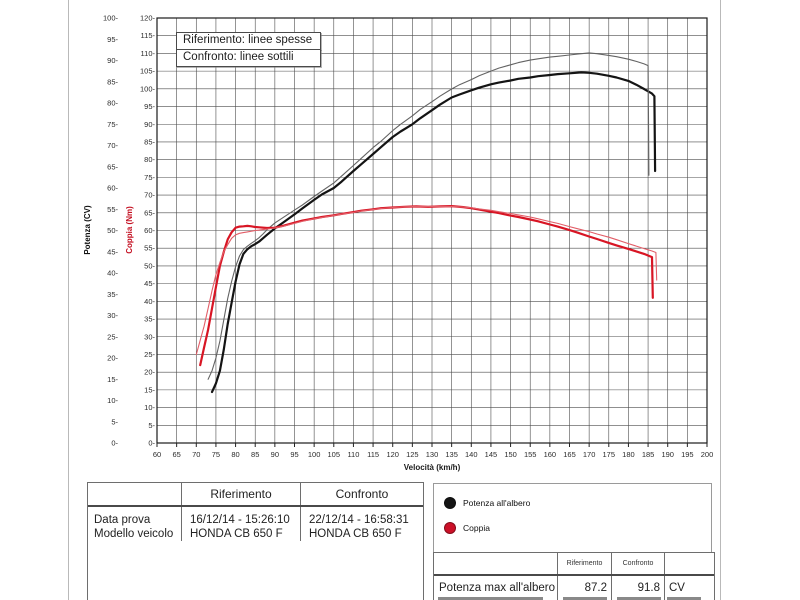  Describe the element at coordinates (497, 588) in the screenshot. I see `max-power-label: Potenza max all'albero` at that location.